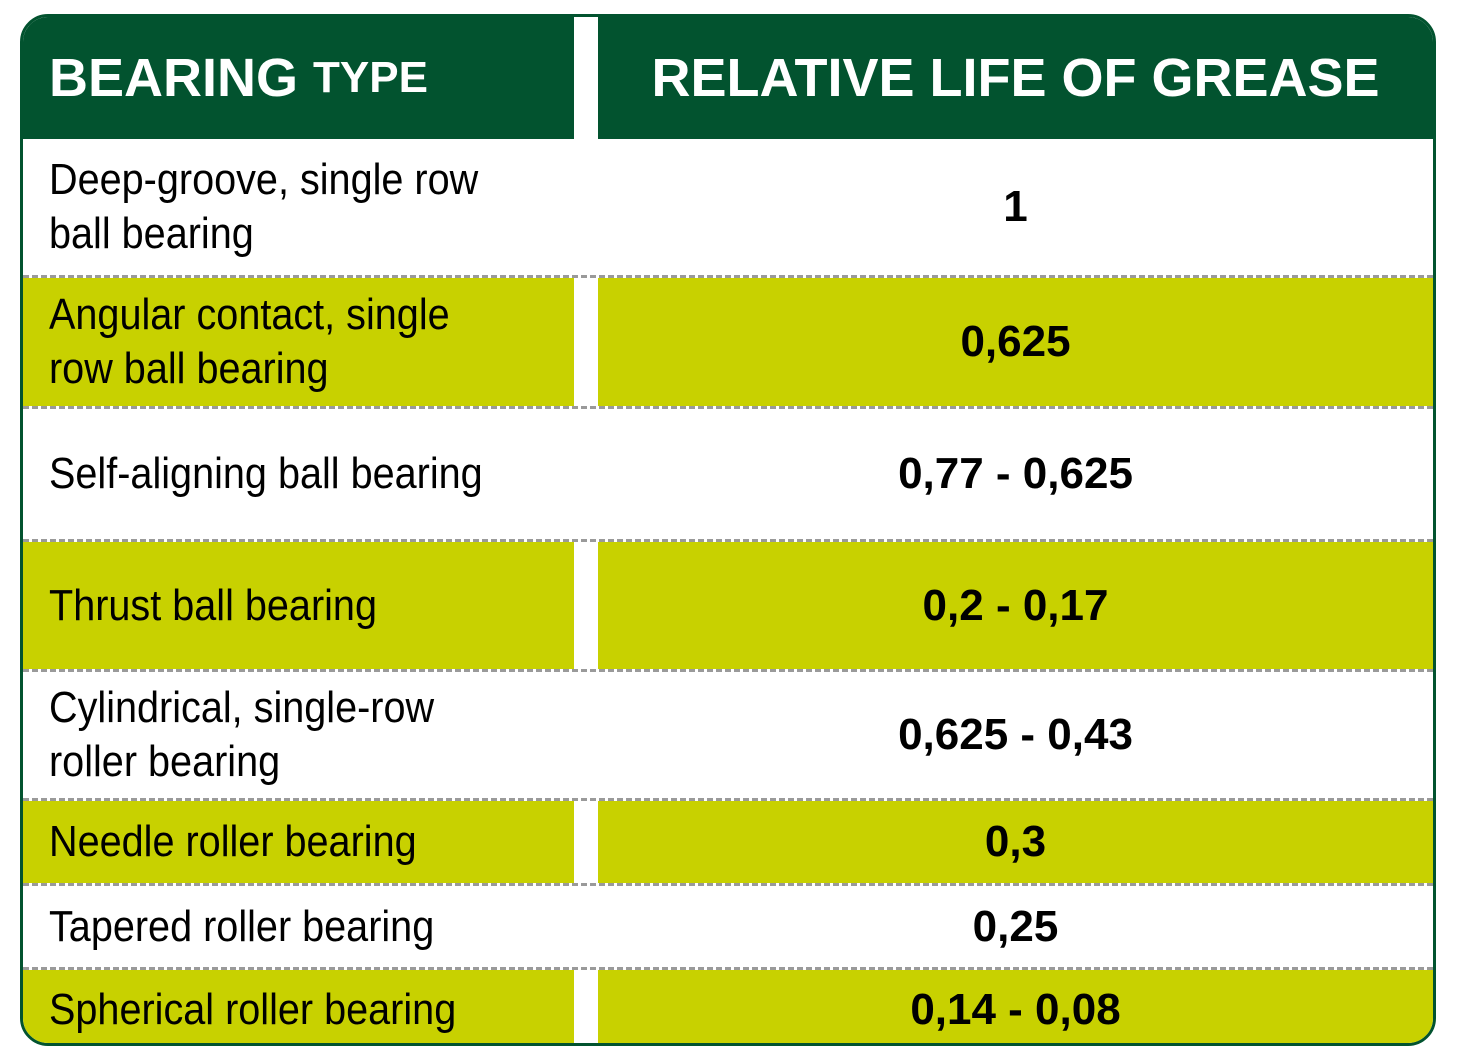 This screenshot has height=1061, width=1458. I want to click on bearing-type-text: Angular contact, single row ball bearing, so click(249, 341).